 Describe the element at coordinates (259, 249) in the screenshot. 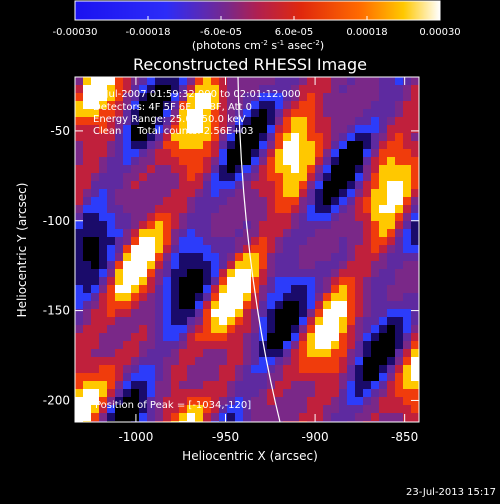

I see `solar-limb-line` at that location.